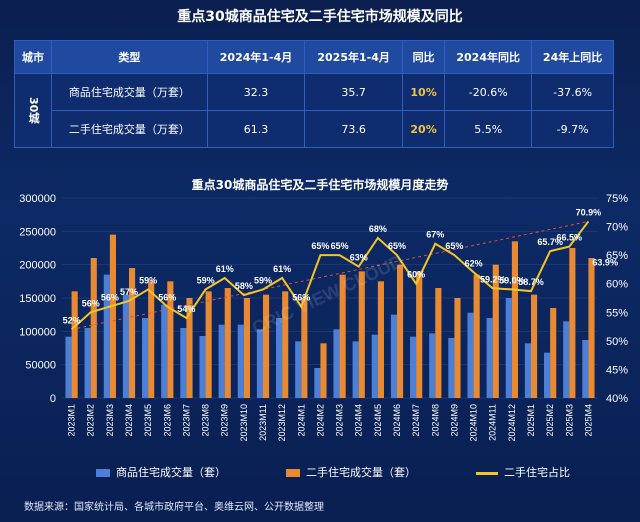 The width and height of the screenshot is (640, 522). I want to click on chart-legend: 商品住宅成交量（套） 二手住宅成交量（套） 二手住宅占比, so click(333, 472).